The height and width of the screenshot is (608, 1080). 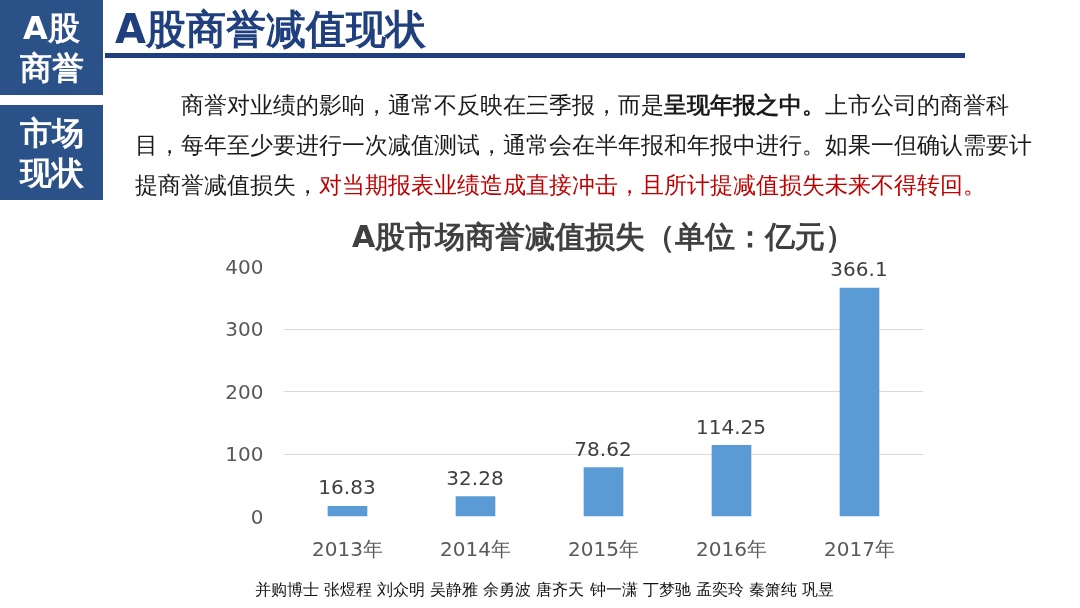 I want to click on y-tick-label: 300, so click(x=244, y=329).